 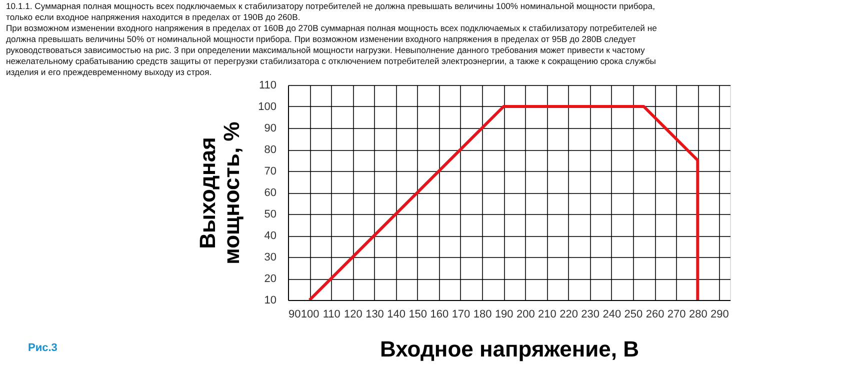 I want to click on x-tick-label: 190, so click(x=504, y=314).